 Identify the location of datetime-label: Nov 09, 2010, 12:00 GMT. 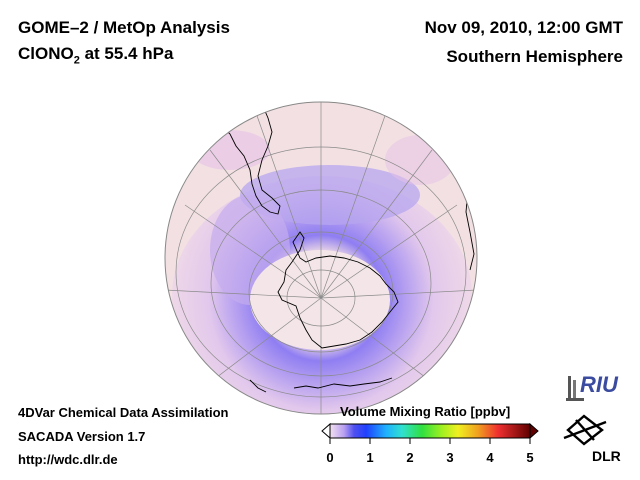
(523, 27).